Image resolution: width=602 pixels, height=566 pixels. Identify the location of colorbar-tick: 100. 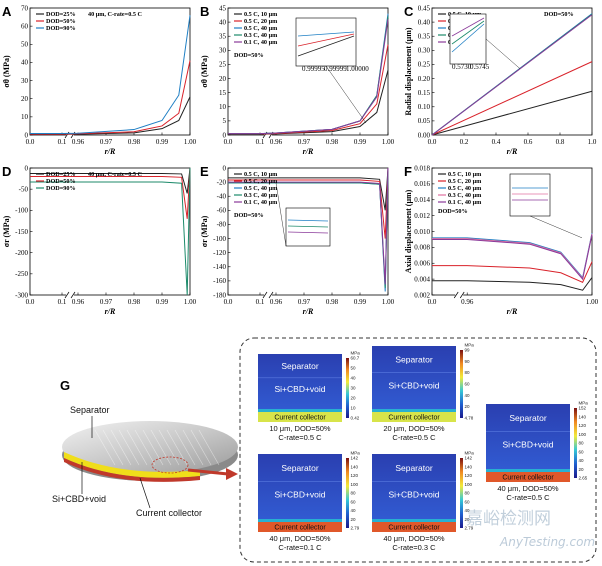
(583, 434).